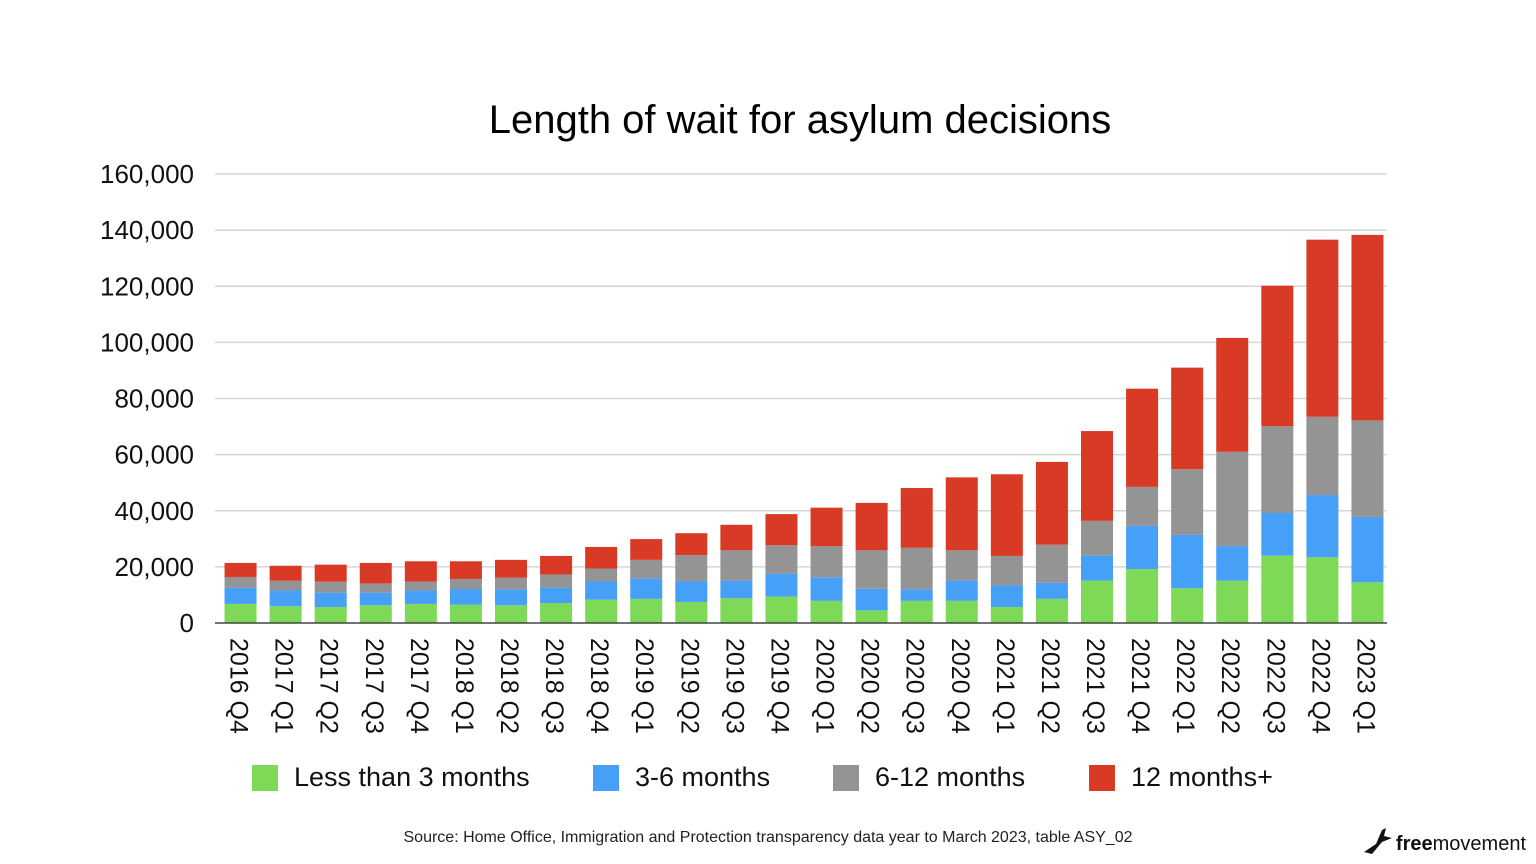 Image resolution: width=1536 pixels, height=864 pixels. I want to click on logo-text-bold: free, so click(1414, 844).